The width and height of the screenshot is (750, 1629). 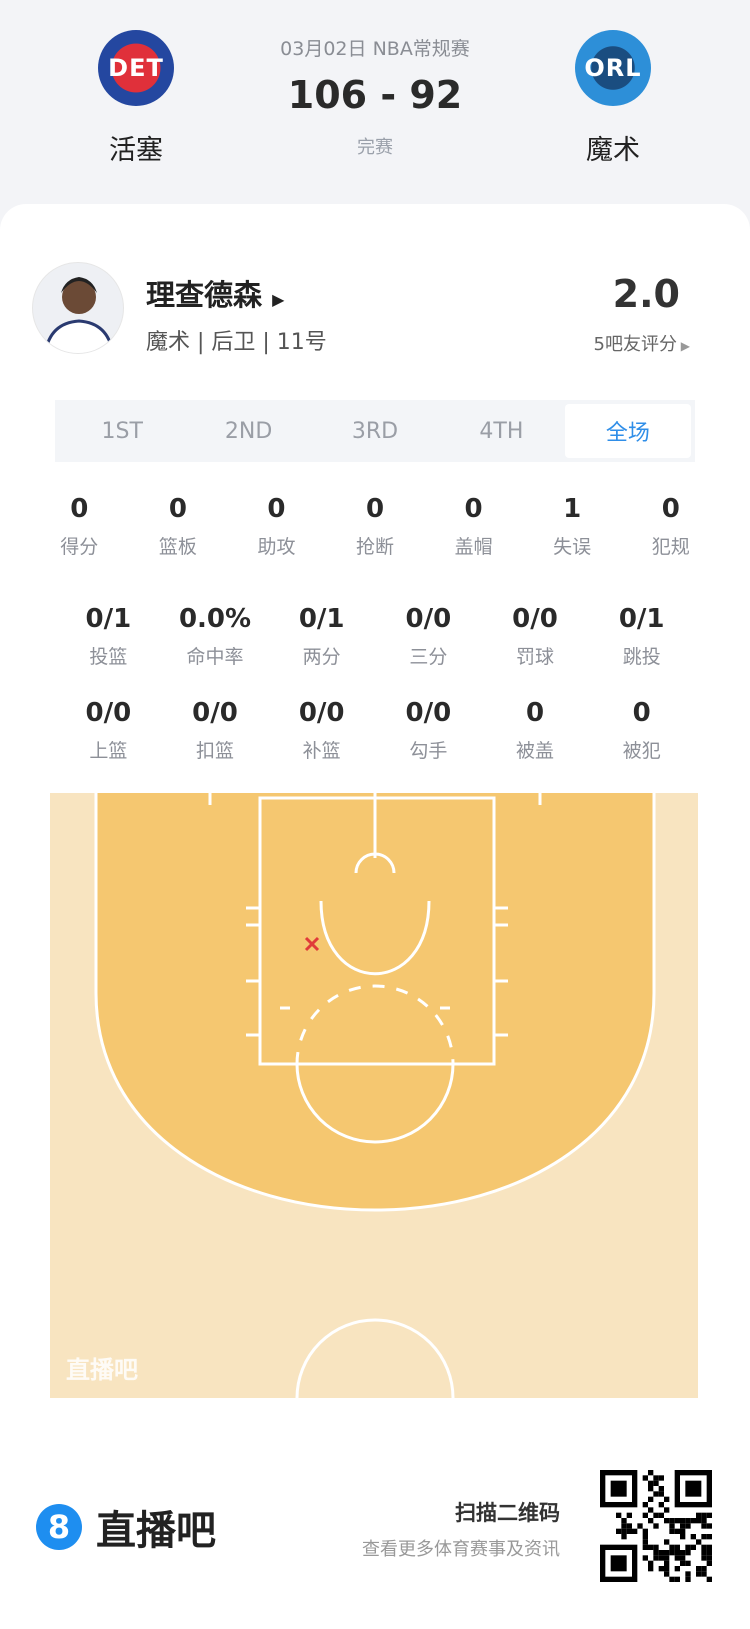 I want to click on stats-row-basic: 0 得分 0 篮板 0 助攻 0 抢断 0 盖帽 1 失误 0 犯规, so click(x=375, y=526).